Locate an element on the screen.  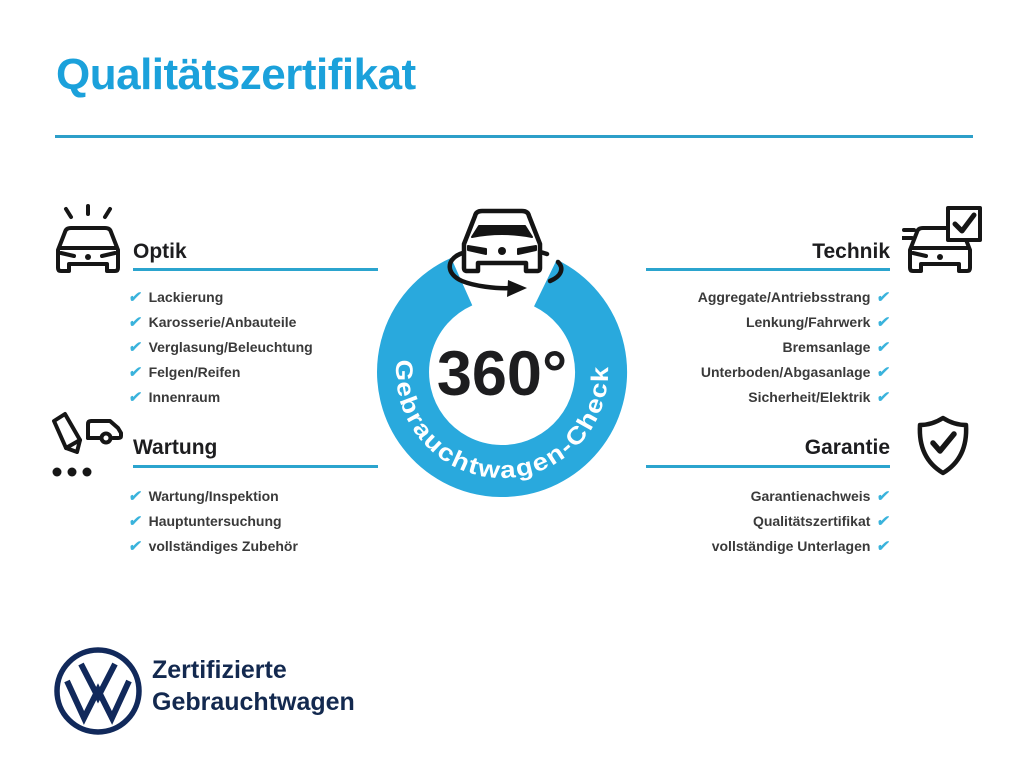
shield-check-icon is located at coordinates (943, 445).